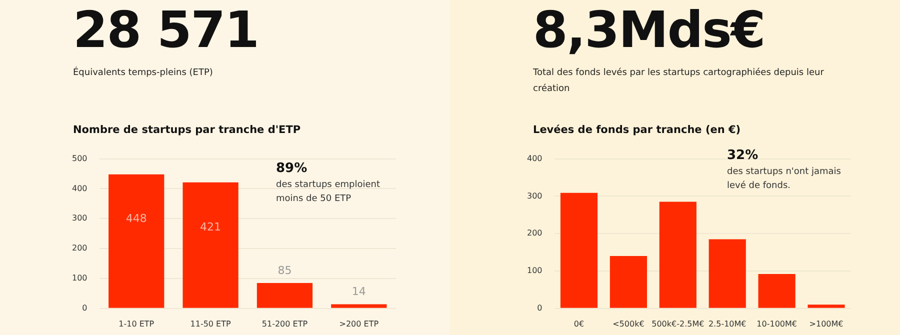 The image size is (900, 335). What do you see at coordinates (285, 323) in the screenshot?
I see `x-tick-label: 51-200 ETP` at bounding box center [285, 323].